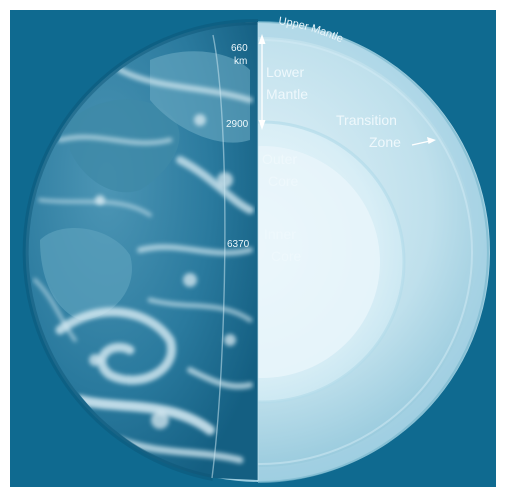  Describe the element at coordinates (287, 94) in the screenshot. I see `lower-mantle-label-line2: Mantle` at that location.